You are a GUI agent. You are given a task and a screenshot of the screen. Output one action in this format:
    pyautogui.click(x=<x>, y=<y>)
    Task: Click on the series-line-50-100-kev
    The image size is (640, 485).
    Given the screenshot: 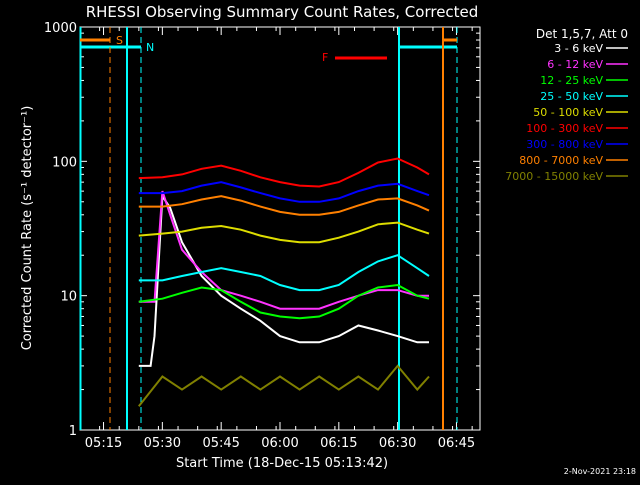 What is the action you would take?
    pyautogui.click(x=284, y=232)
    